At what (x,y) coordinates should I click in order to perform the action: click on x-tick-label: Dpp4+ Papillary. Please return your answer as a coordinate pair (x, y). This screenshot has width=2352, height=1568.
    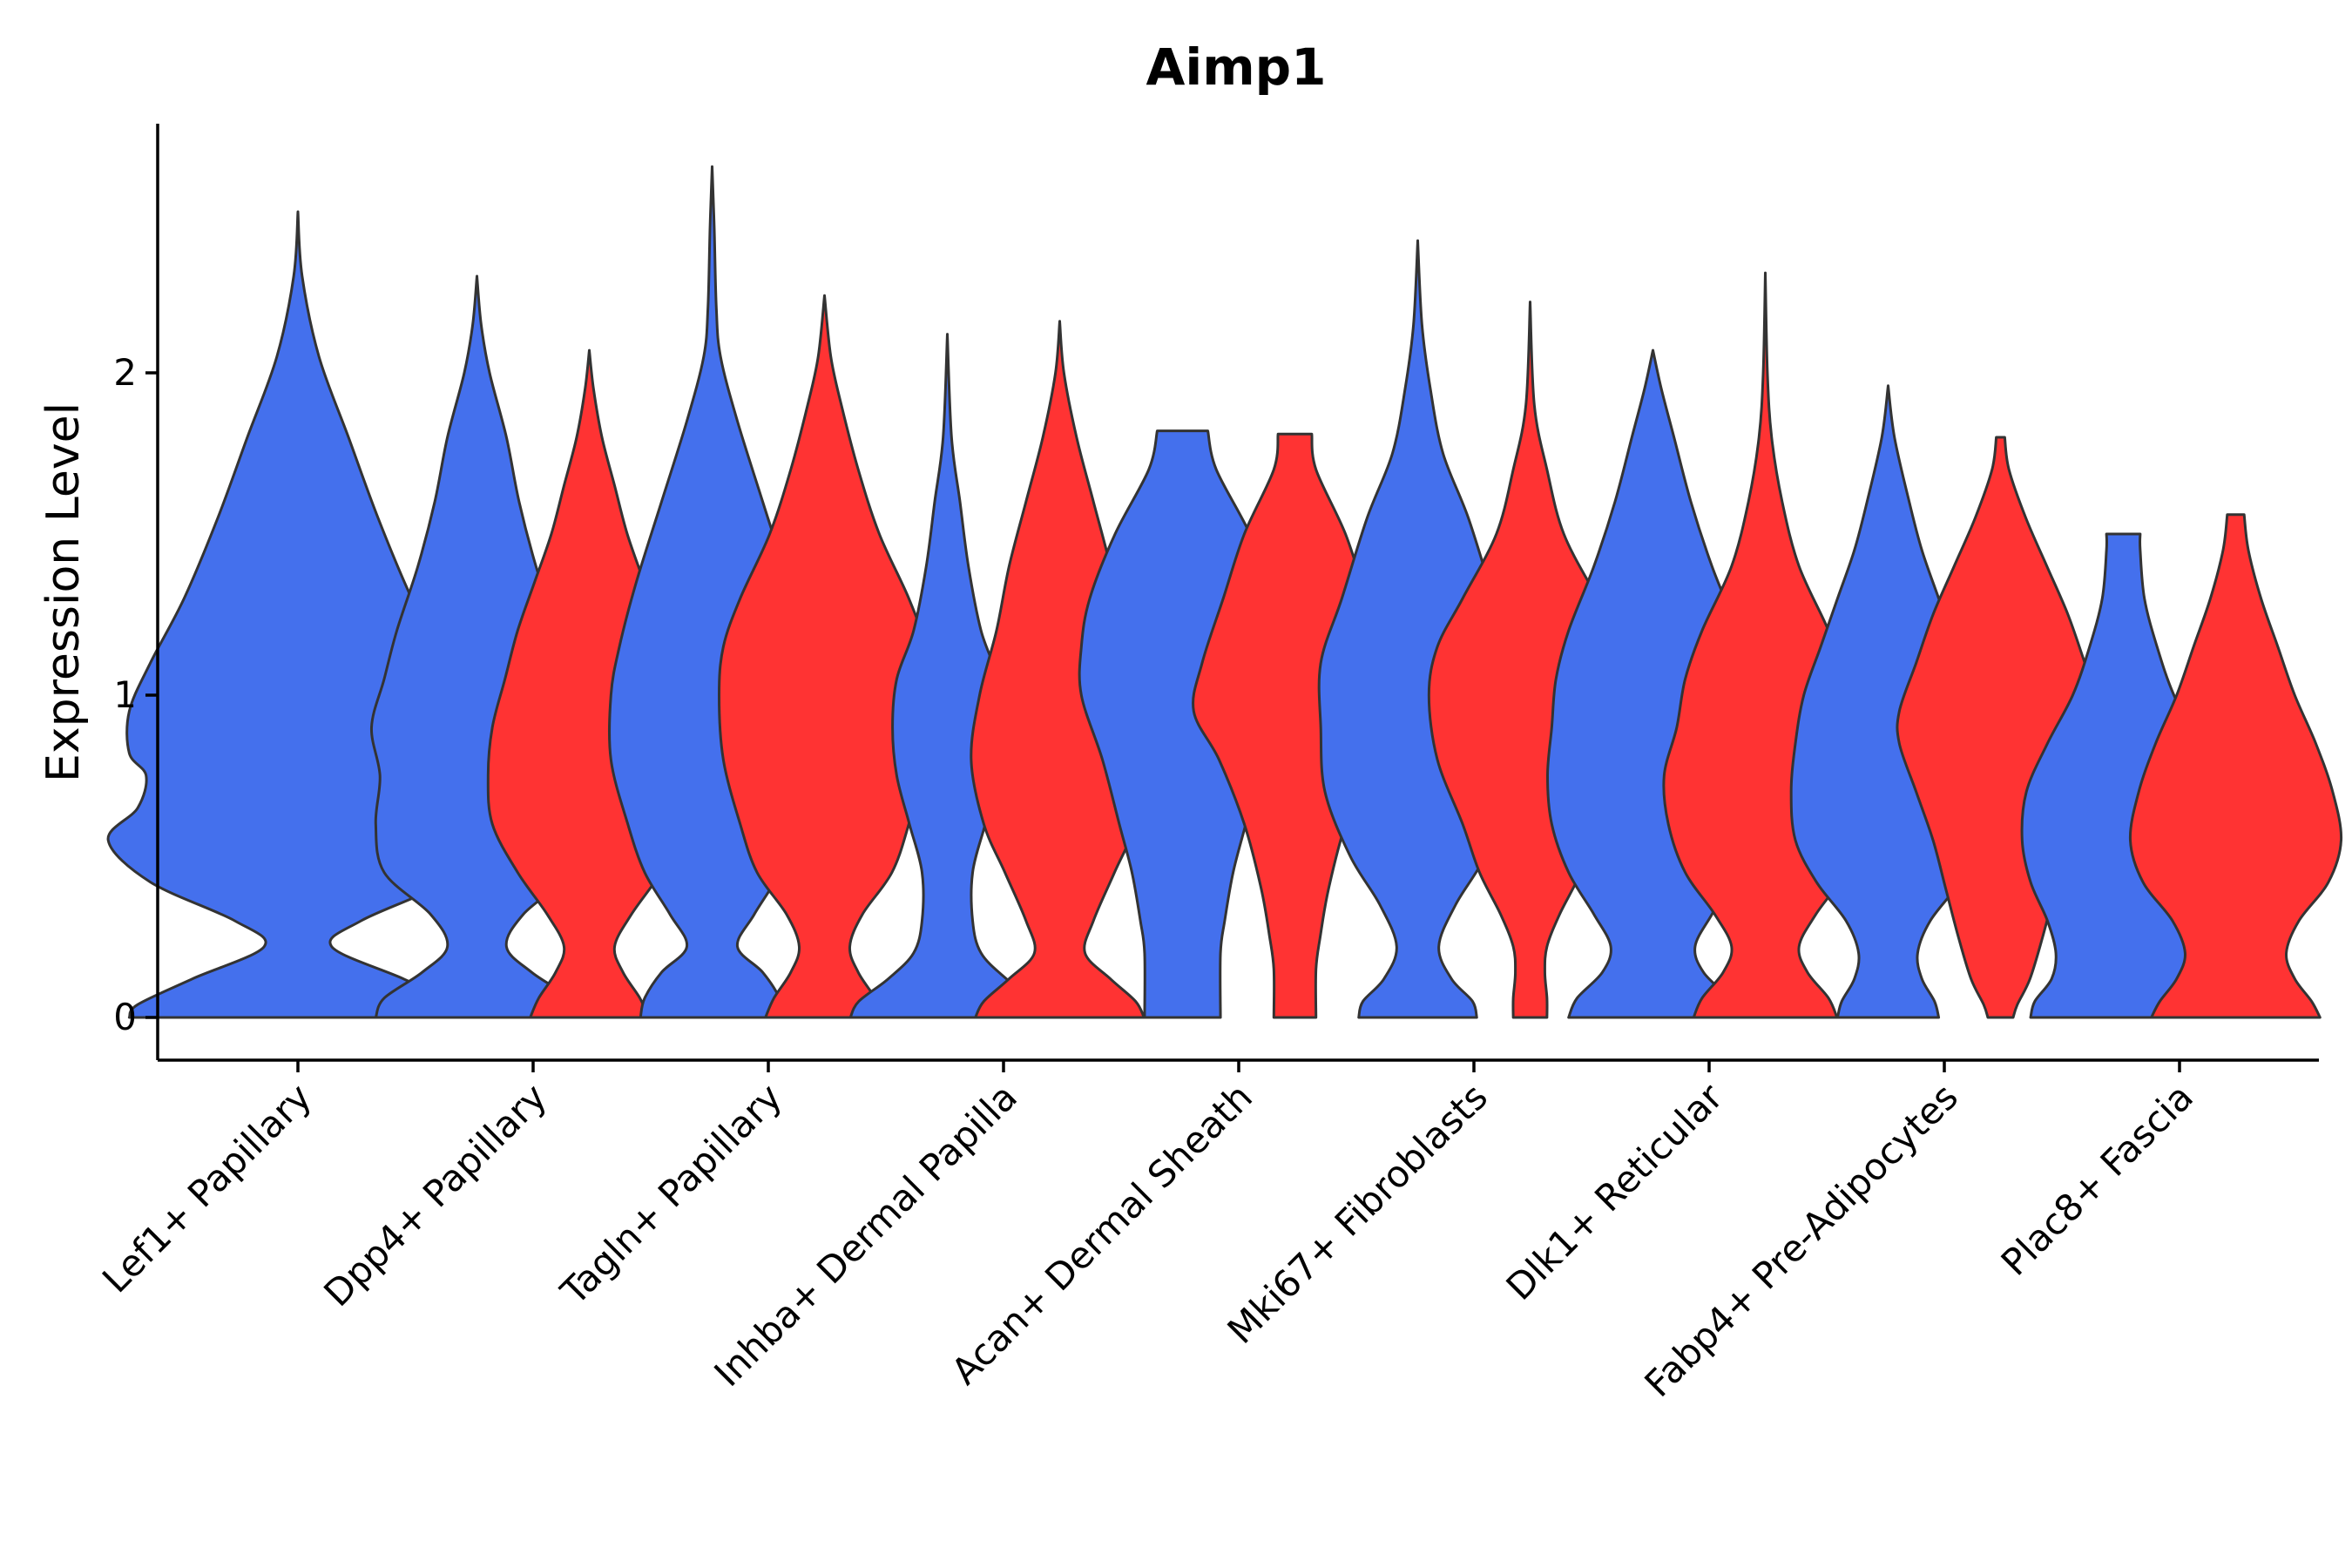
    Looking at the image, I should click on (435, 1195).